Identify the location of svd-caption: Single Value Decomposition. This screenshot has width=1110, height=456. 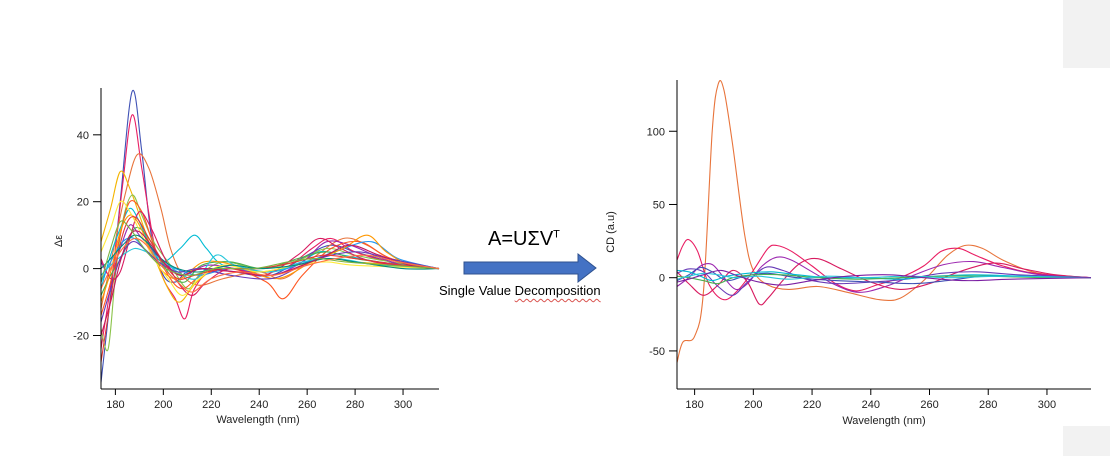
(520, 290).